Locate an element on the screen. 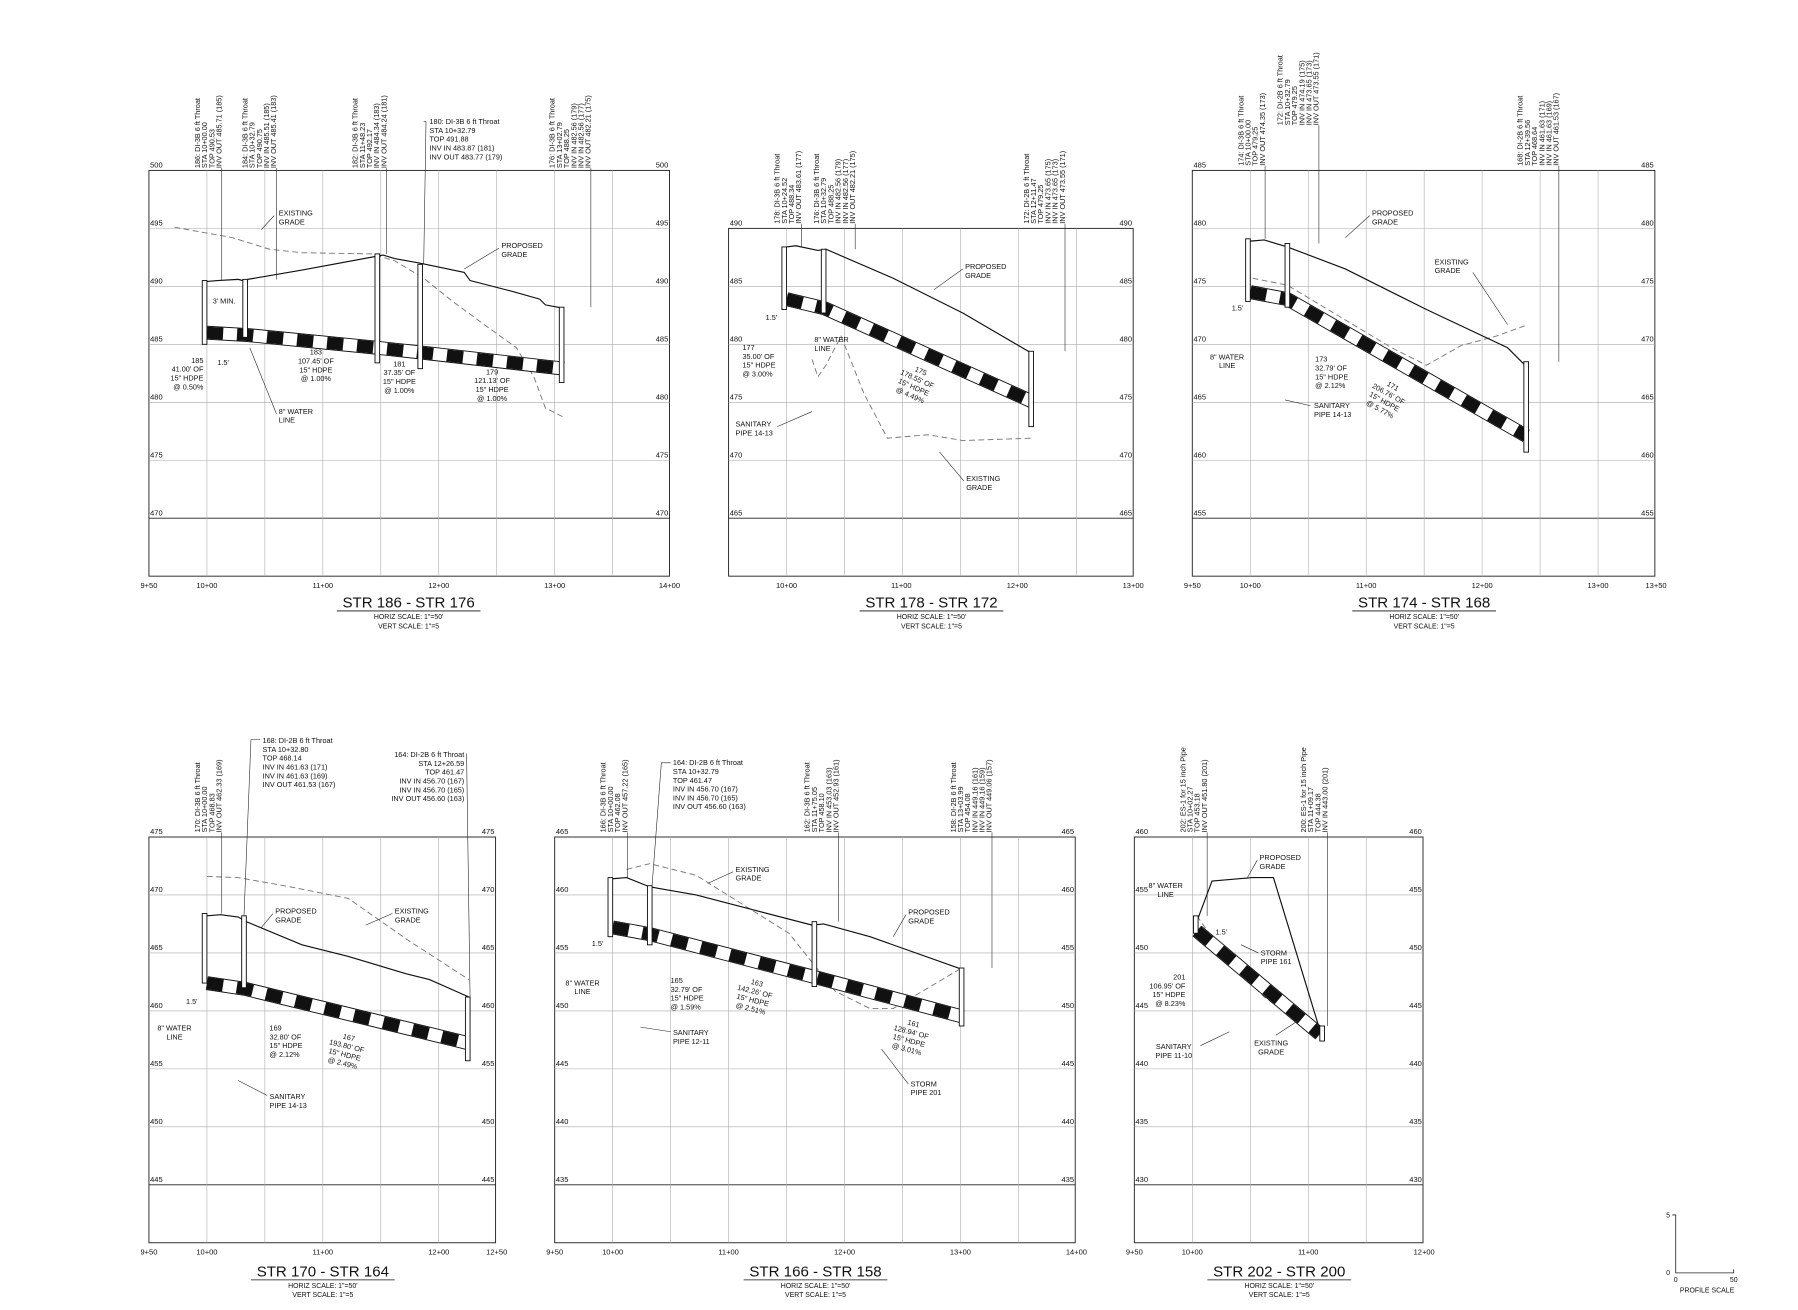 The width and height of the screenshot is (1798, 1310). annotation-text: 177 is located at coordinates (748, 347).